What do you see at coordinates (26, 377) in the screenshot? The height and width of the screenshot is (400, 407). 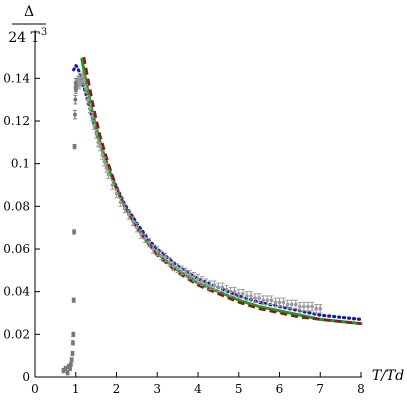 I see `y-tick-label: 0` at bounding box center [26, 377].